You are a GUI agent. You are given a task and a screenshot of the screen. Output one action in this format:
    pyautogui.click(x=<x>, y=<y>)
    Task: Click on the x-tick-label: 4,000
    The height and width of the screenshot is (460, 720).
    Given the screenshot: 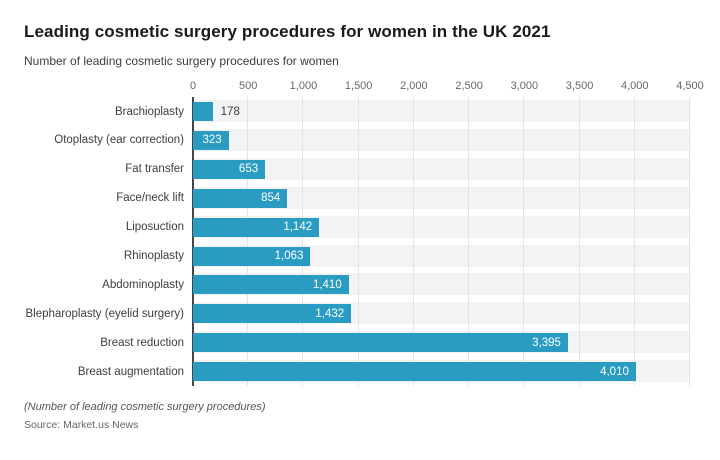 What is the action you would take?
    pyautogui.click(x=635, y=86)
    